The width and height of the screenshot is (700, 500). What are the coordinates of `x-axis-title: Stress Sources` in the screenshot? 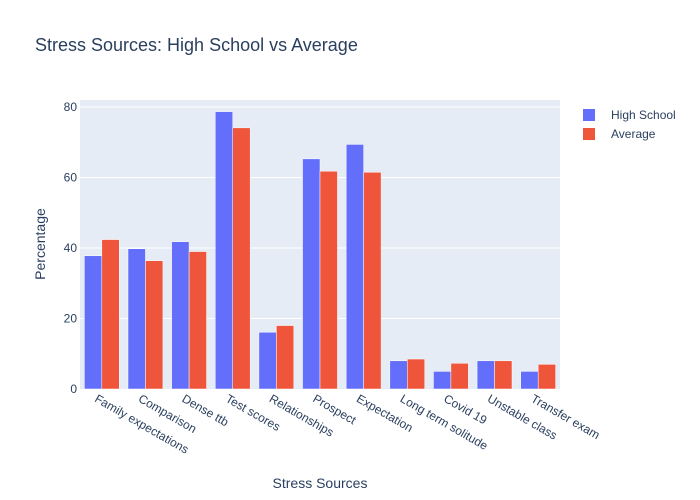 It's located at (320, 483).